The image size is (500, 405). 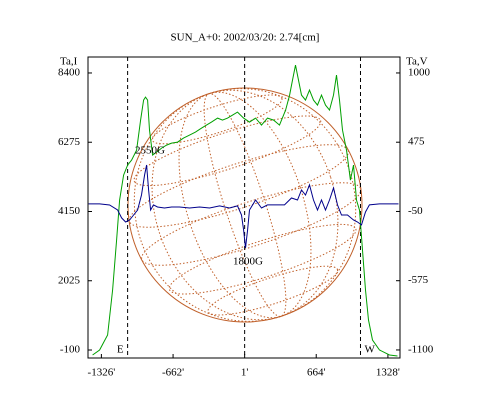 I want to click on y2-tick-label: 475, so click(x=416, y=142).